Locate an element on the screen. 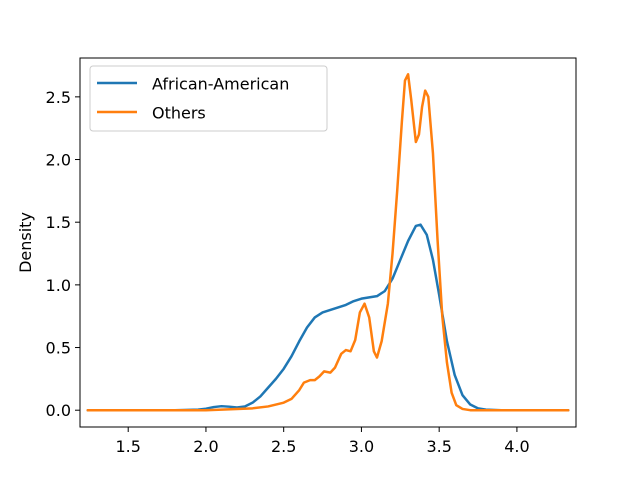 The image size is (640, 480). legend-label-others: Others is located at coordinates (179, 113).